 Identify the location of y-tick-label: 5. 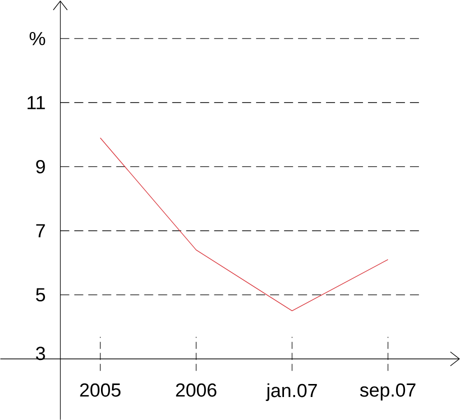
(41, 295).